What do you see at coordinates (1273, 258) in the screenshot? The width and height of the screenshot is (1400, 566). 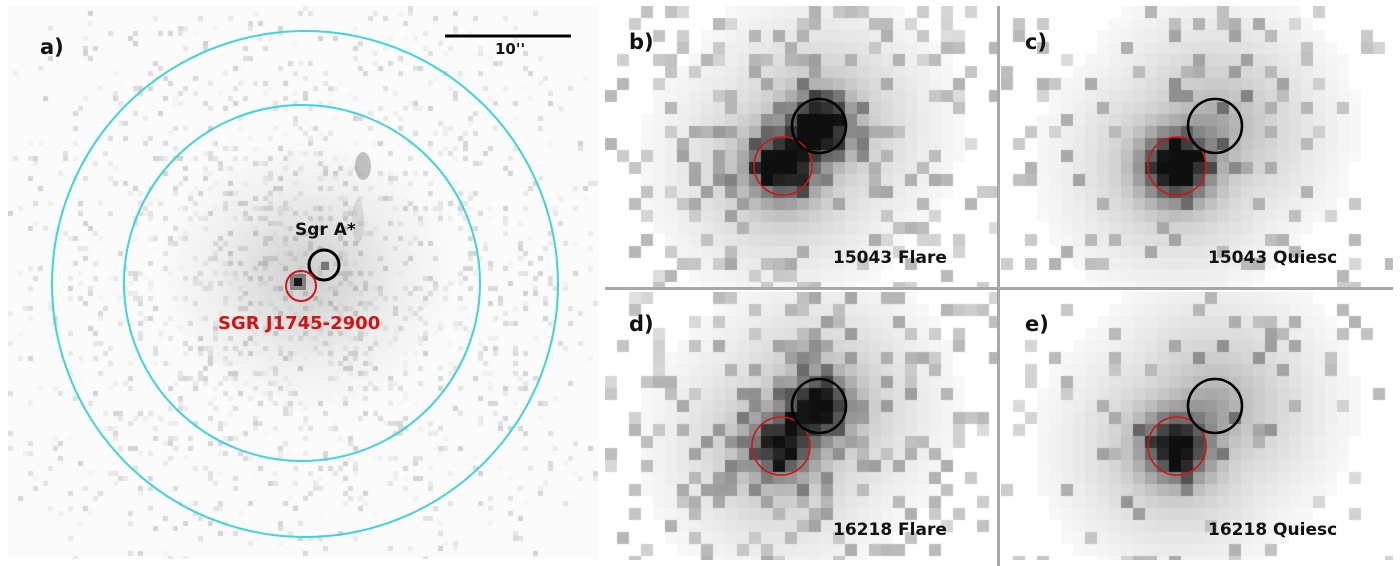 I see `panel-c-caption: 15043 Quiesc` at bounding box center [1273, 258].